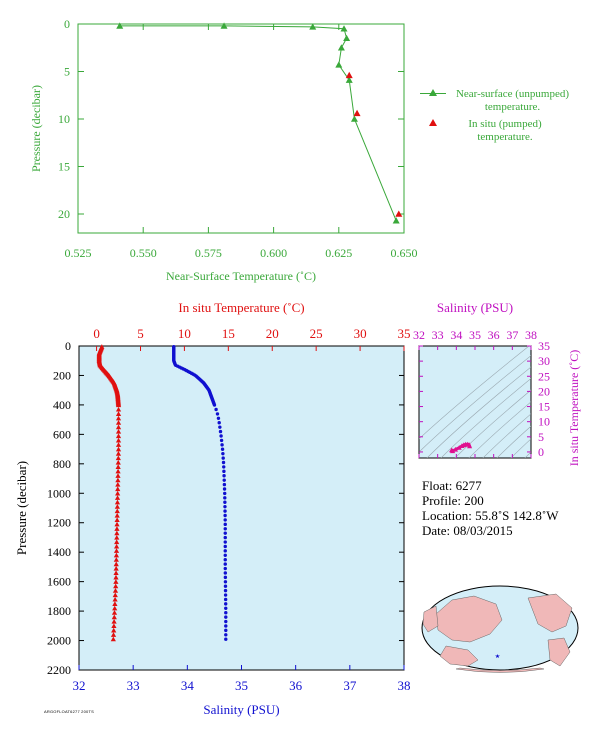 The width and height of the screenshot is (601, 732). I want to click on ts-y-tick-label: 15, so click(544, 407).